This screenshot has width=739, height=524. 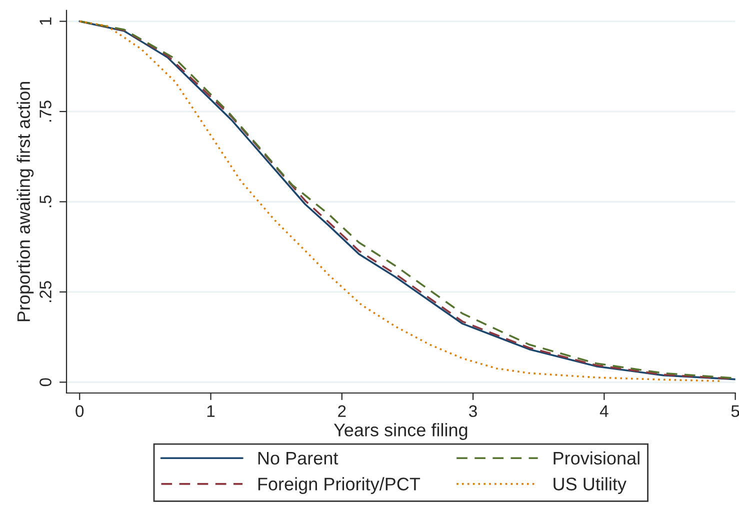 I want to click on legend-label: Provisional, so click(x=597, y=458).